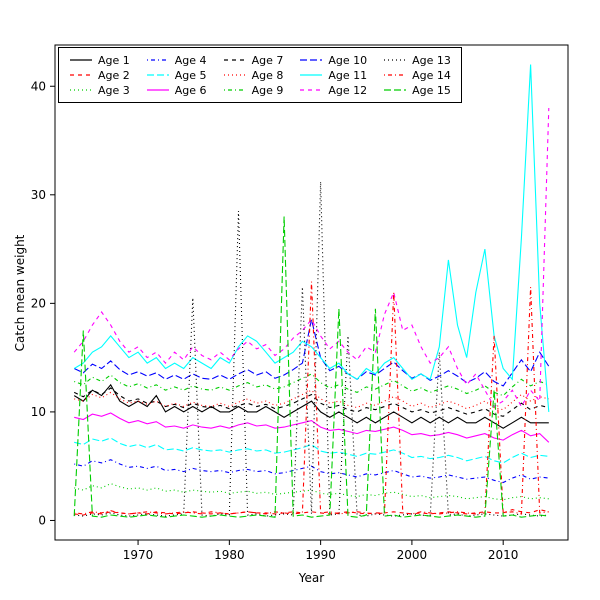 This screenshot has width=600, height=600. What do you see at coordinates (348, 90) in the screenshot?
I see `legend-label: Age 12` at bounding box center [348, 90].